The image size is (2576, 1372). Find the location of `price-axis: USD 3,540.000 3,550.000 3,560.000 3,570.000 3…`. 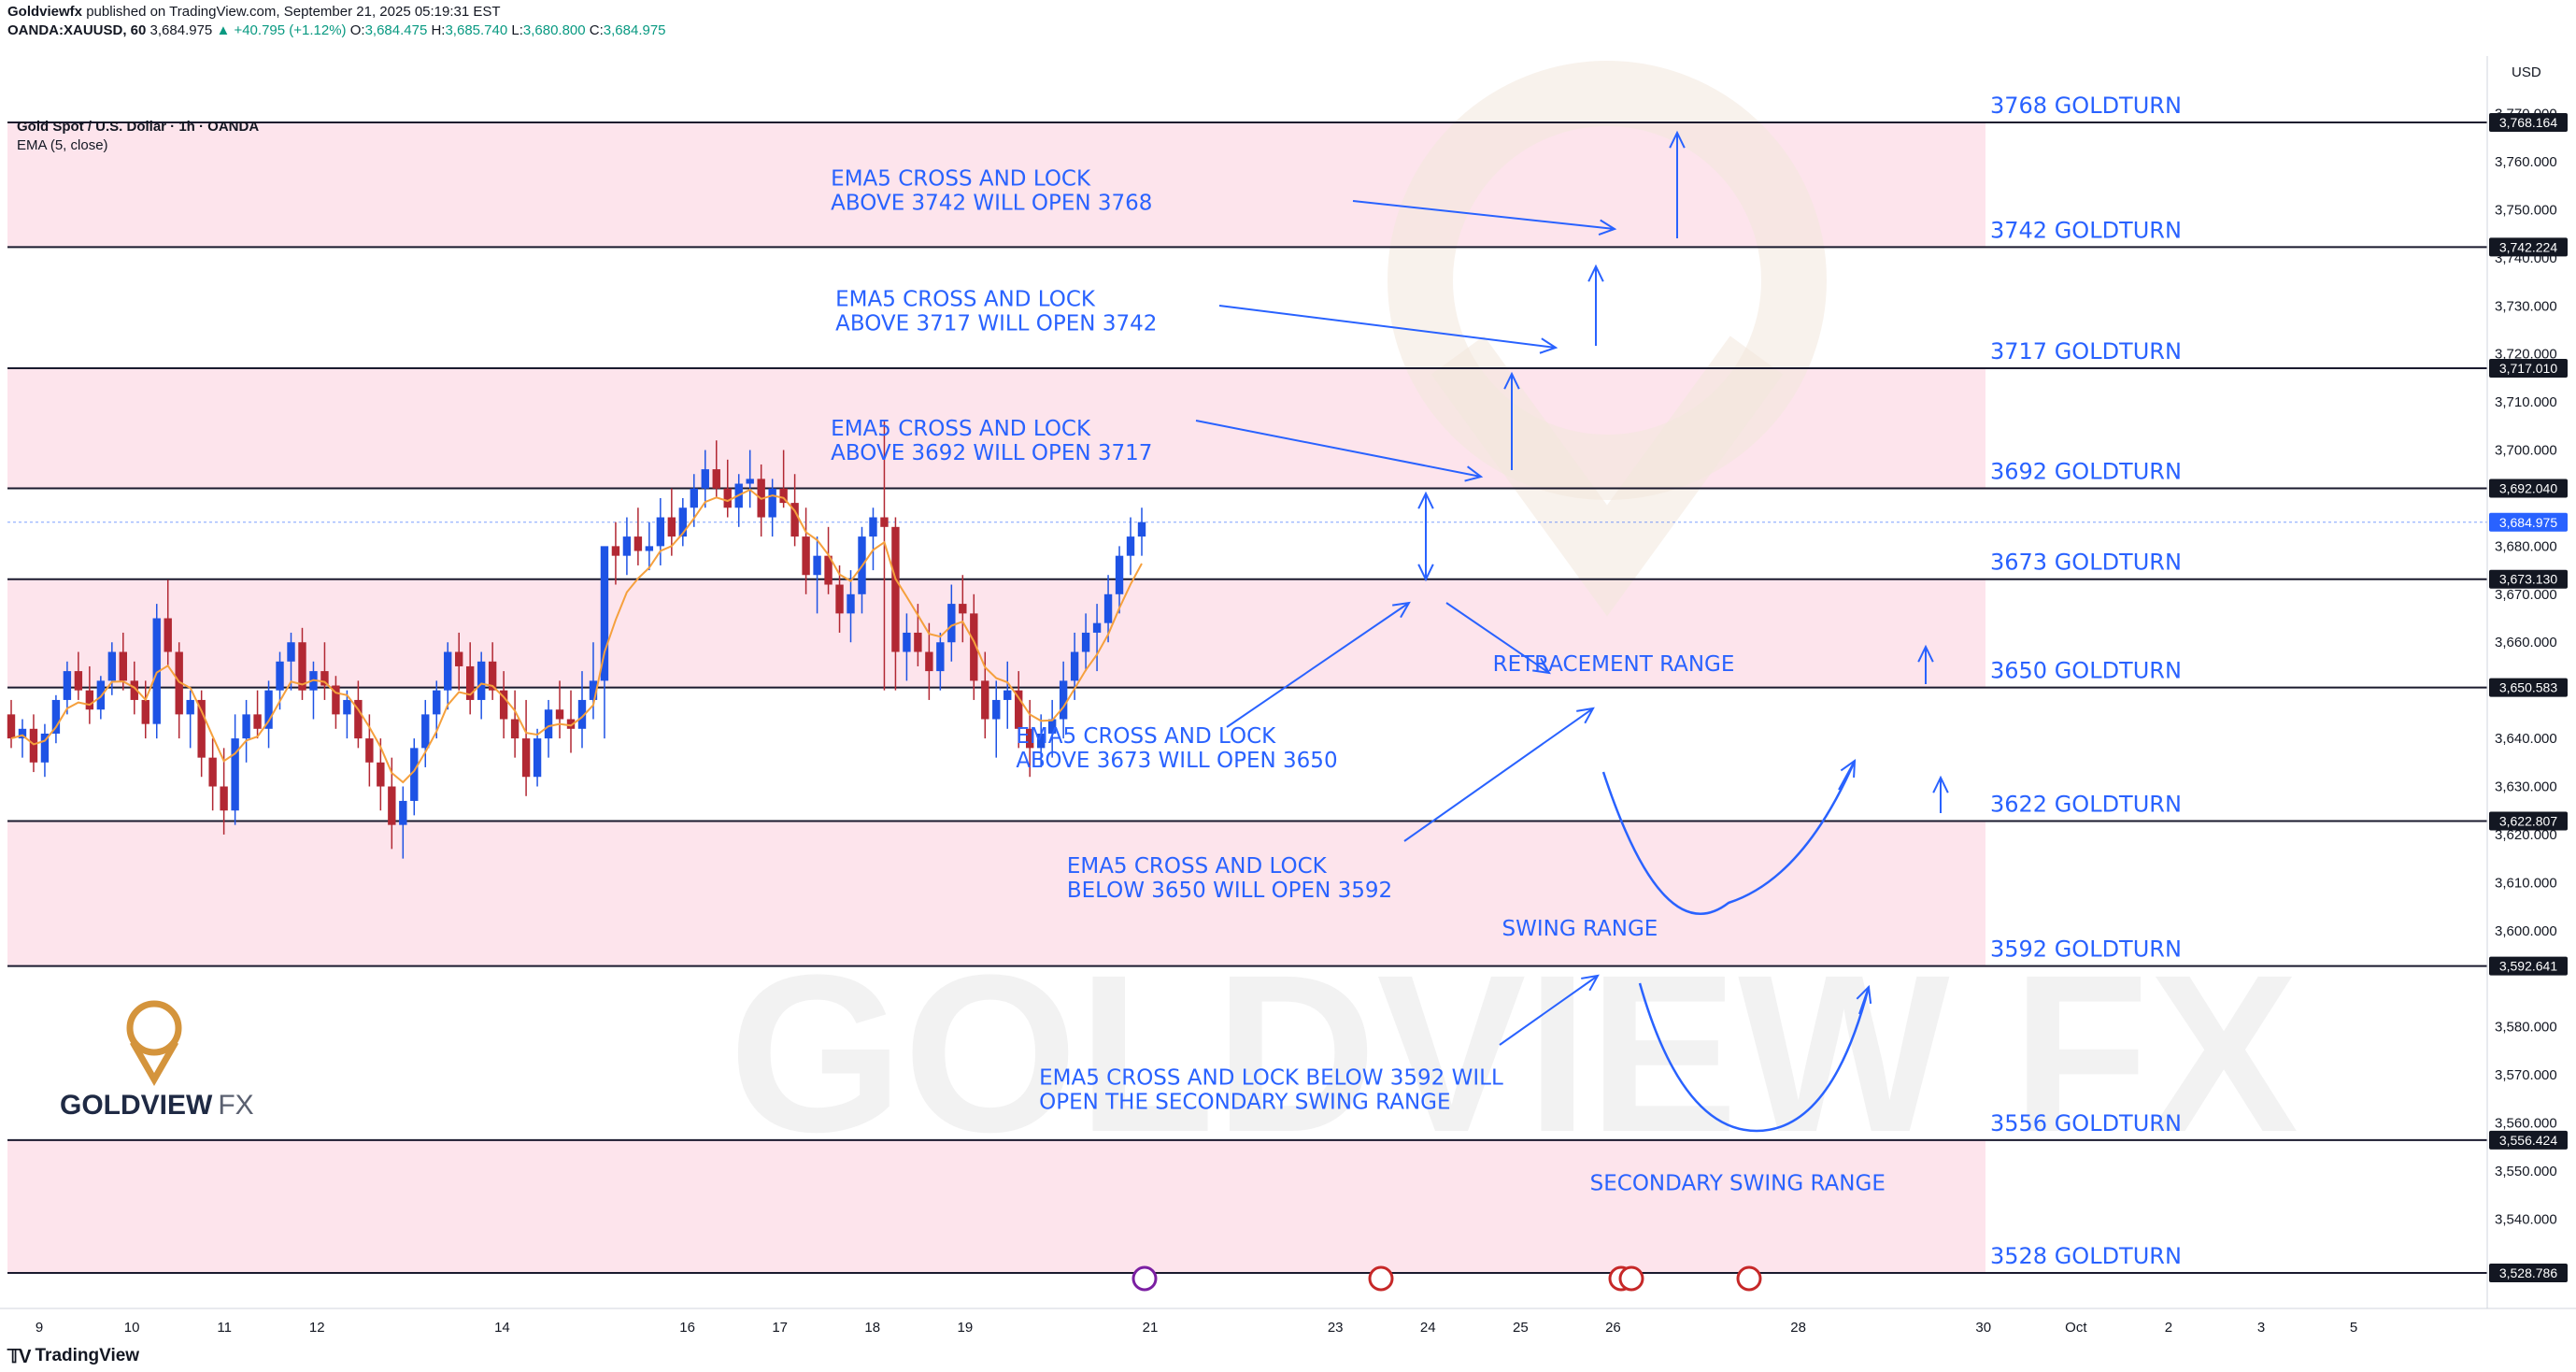

price-axis: USD 3,540.000 3,550.000 3,560.000 3,570.000 3… is located at coordinates (2531, 682).